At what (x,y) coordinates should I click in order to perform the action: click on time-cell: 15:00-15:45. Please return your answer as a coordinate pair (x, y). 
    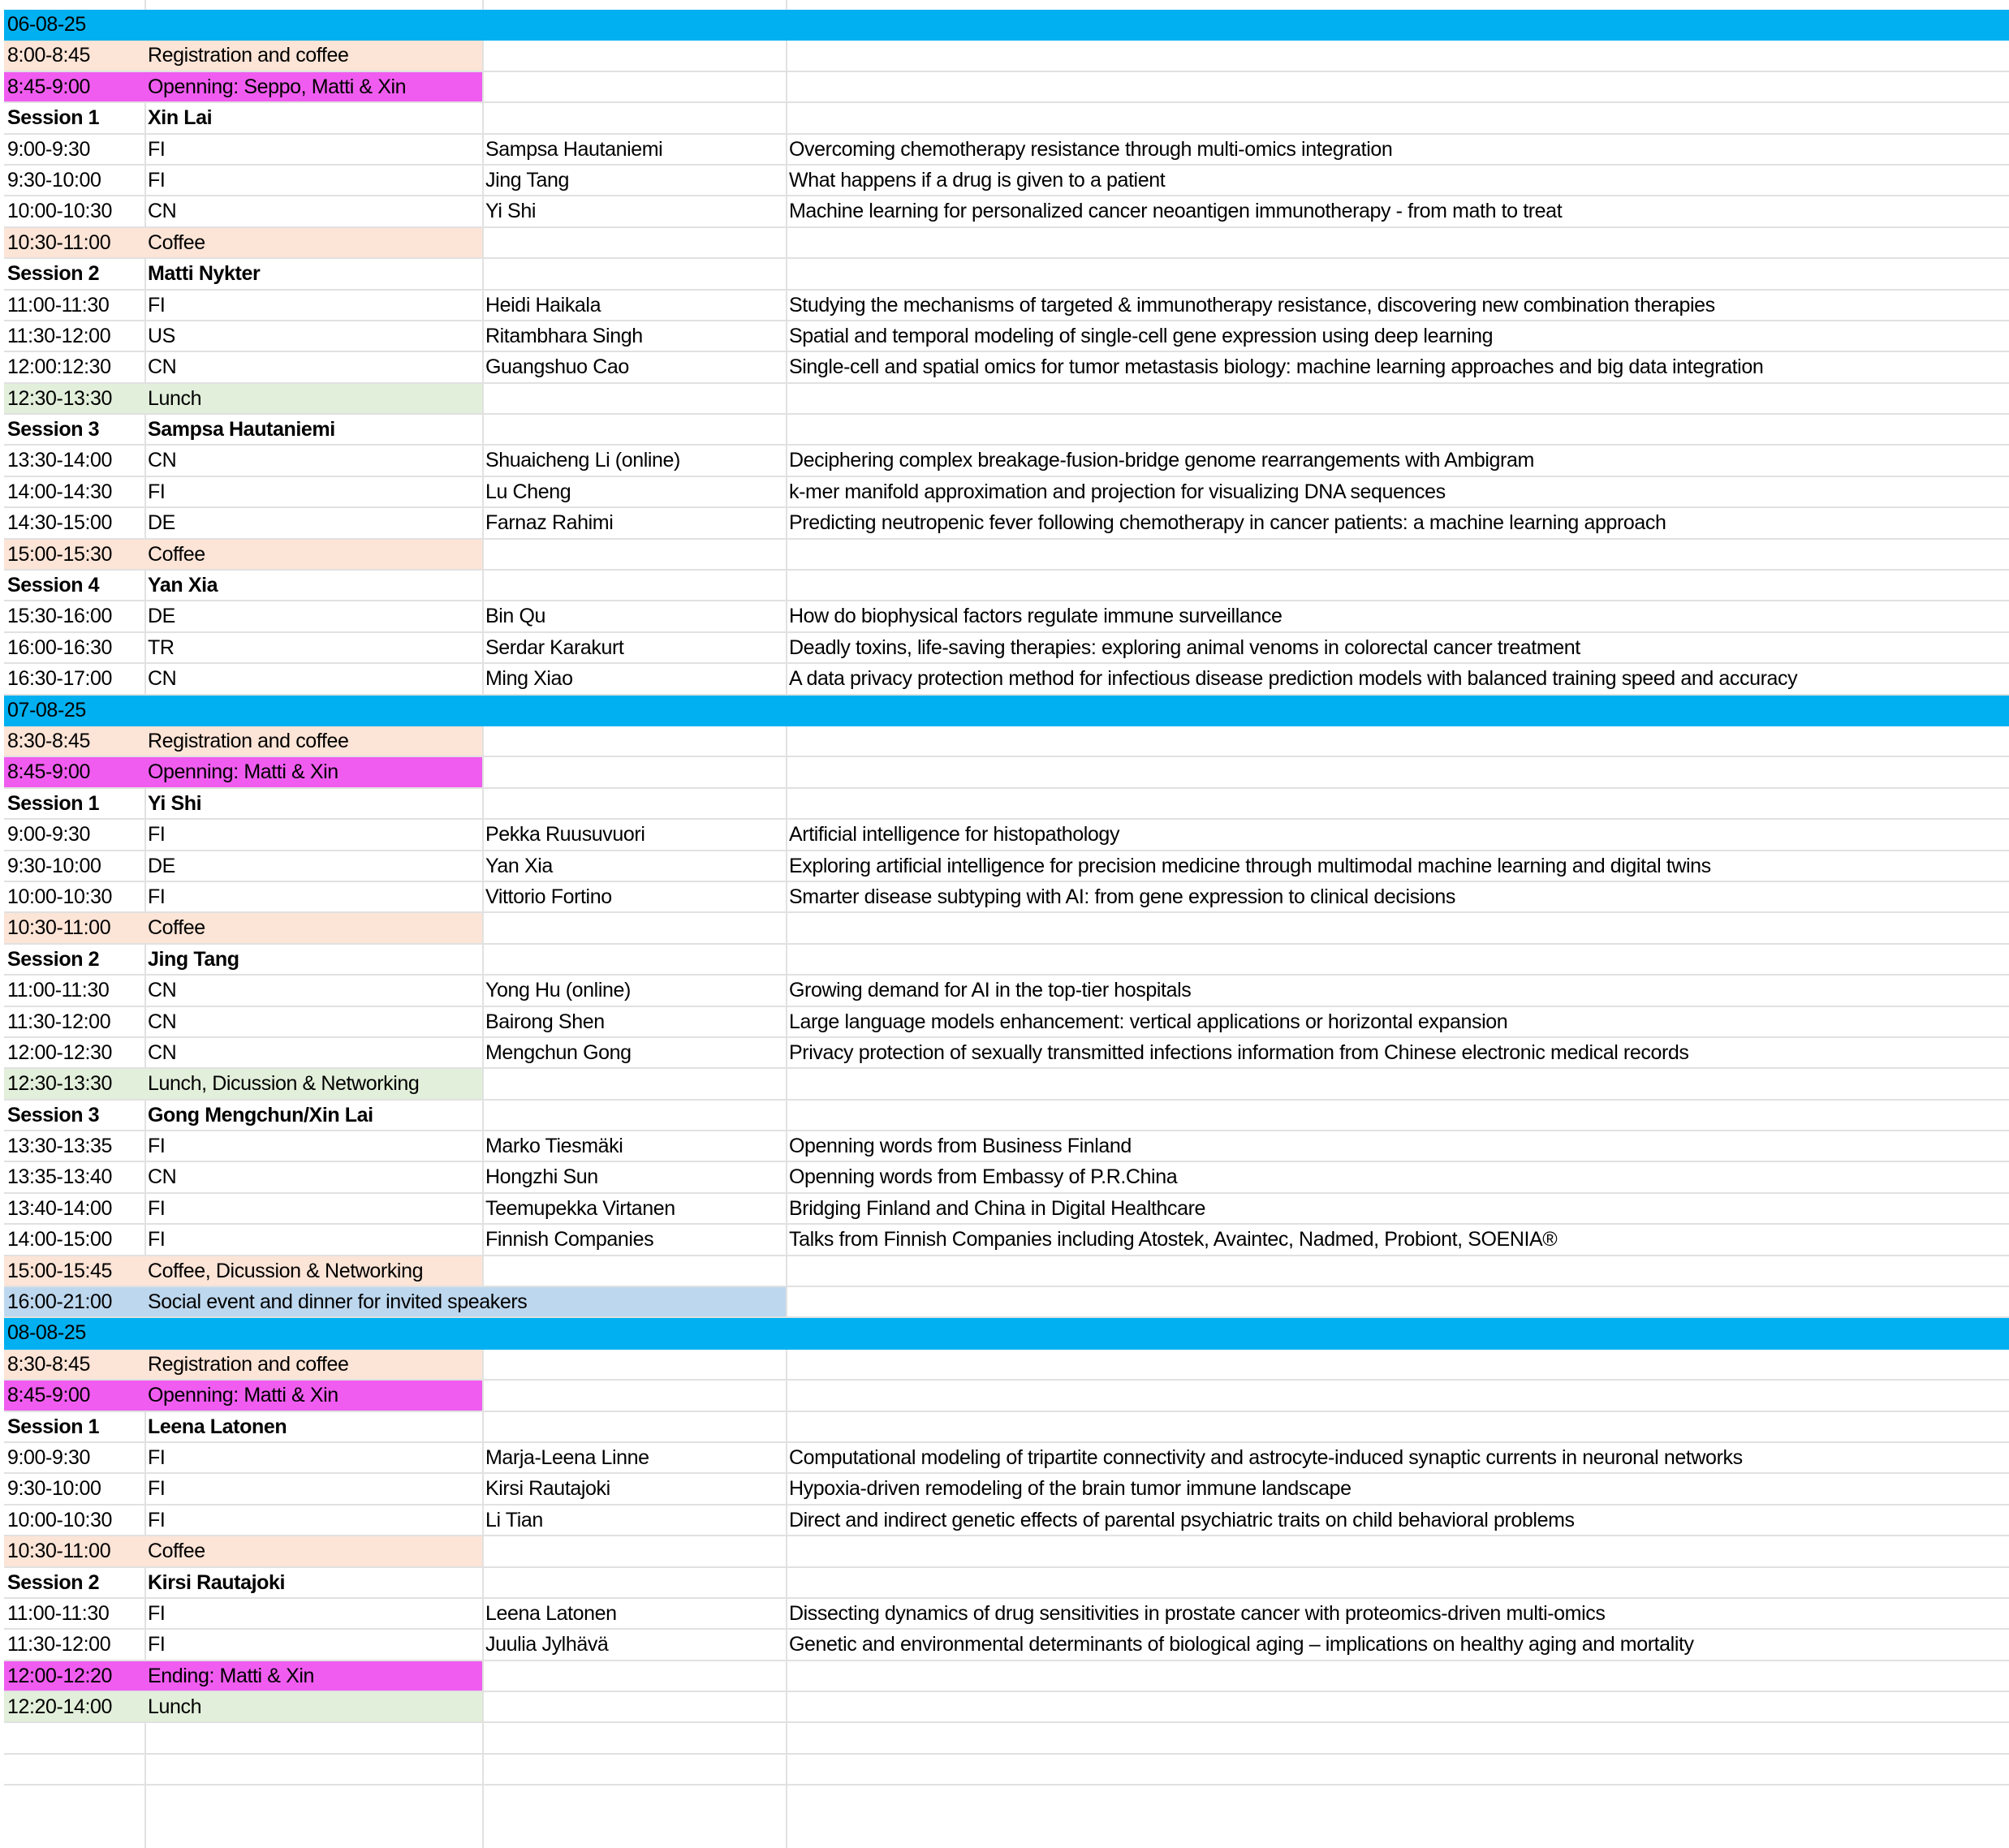
    Looking at the image, I should click on (60, 1270).